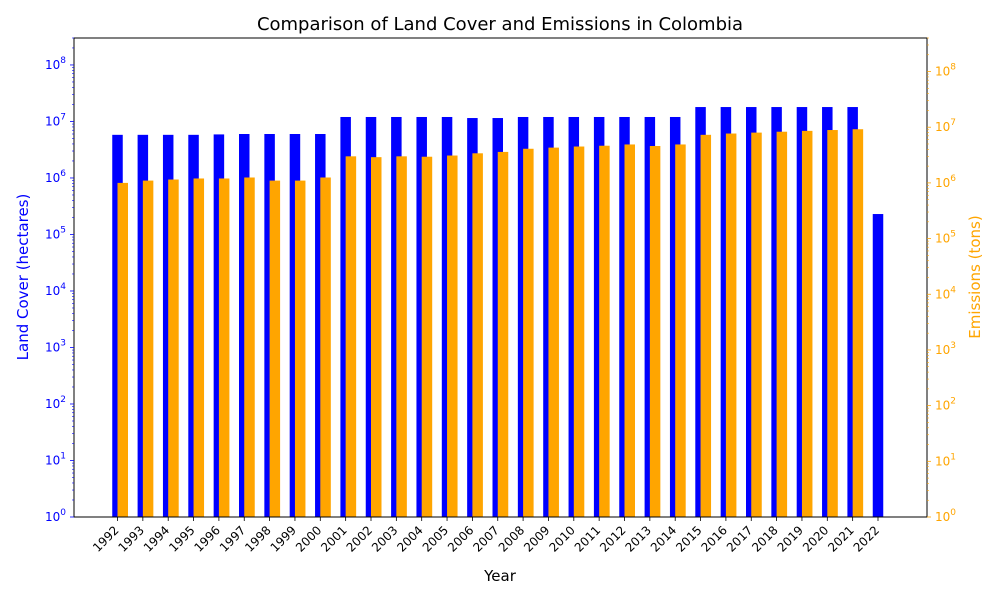 This screenshot has width=1000, height=600. Describe the element at coordinates (637, 538) in the screenshot. I see `x-tick-label-2013: 2013` at that location.